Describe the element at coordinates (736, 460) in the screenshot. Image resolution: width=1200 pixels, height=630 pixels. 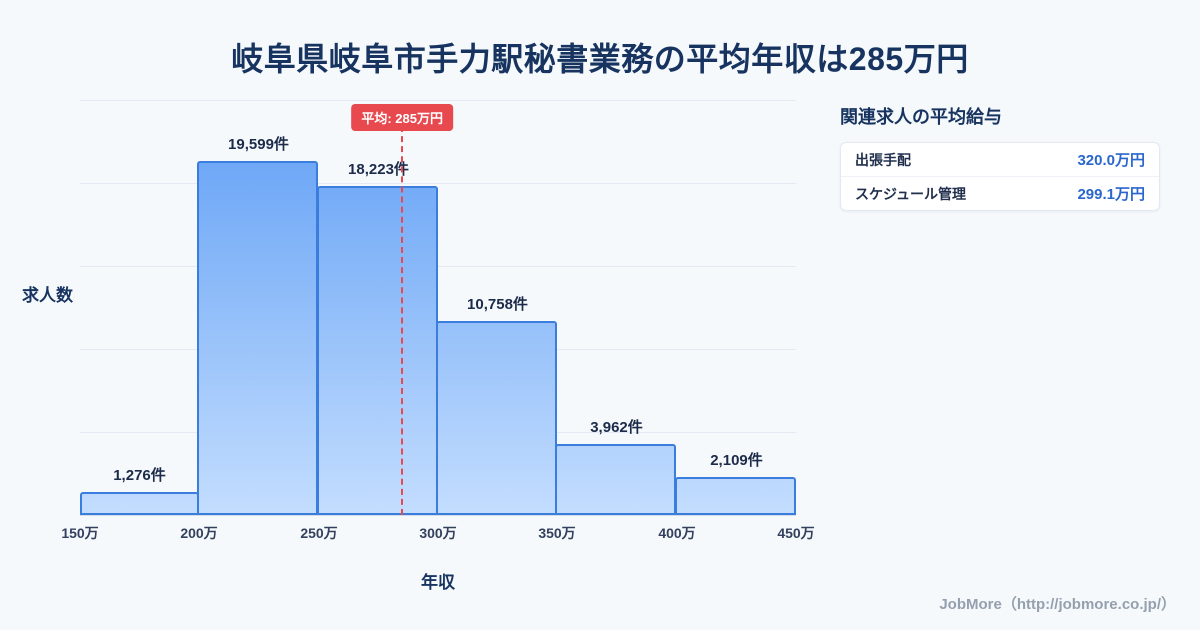
I see `bar-value-label: 2,109件` at that location.